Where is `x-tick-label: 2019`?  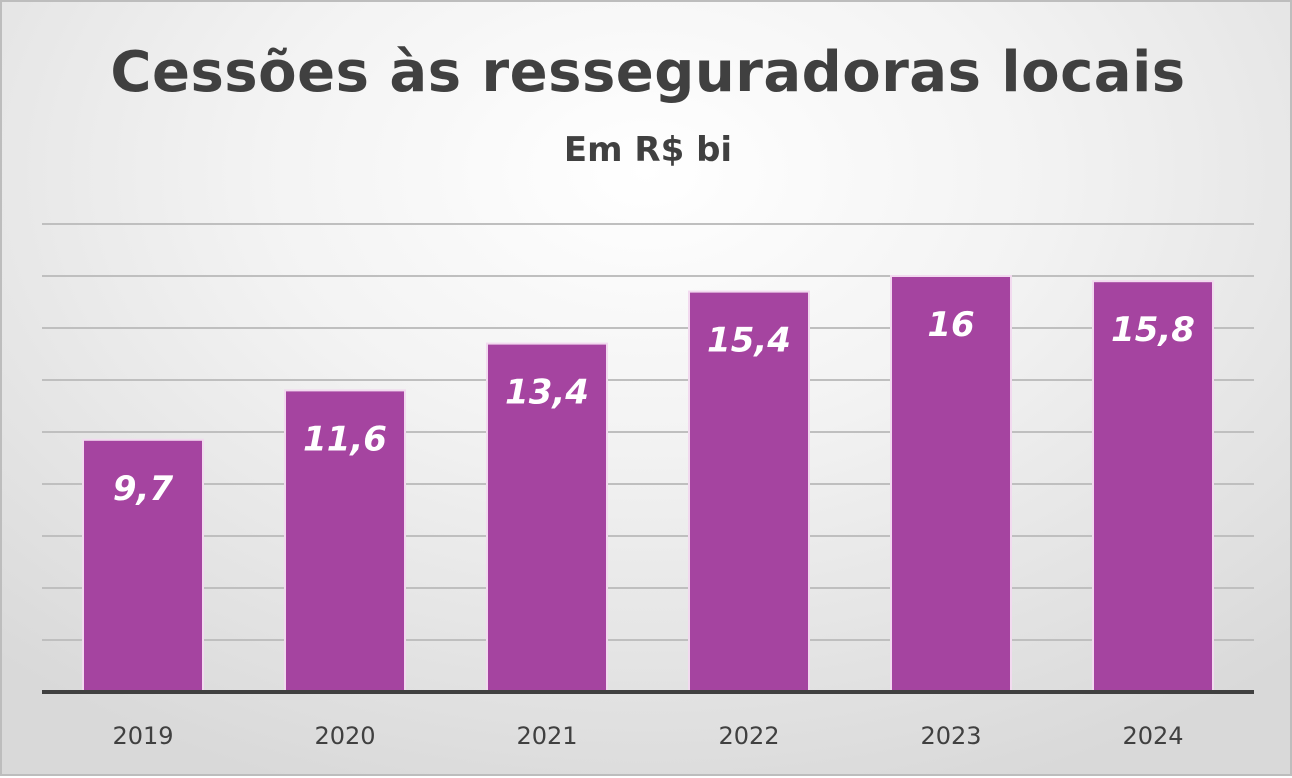 x-tick-label: 2019 is located at coordinates (142, 736).